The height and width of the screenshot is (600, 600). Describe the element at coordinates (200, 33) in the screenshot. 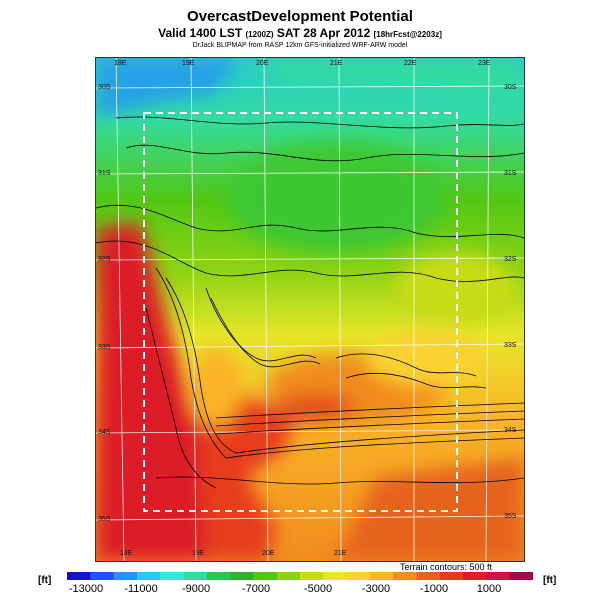

I see `valid-time: Valid 1400 LST` at that location.